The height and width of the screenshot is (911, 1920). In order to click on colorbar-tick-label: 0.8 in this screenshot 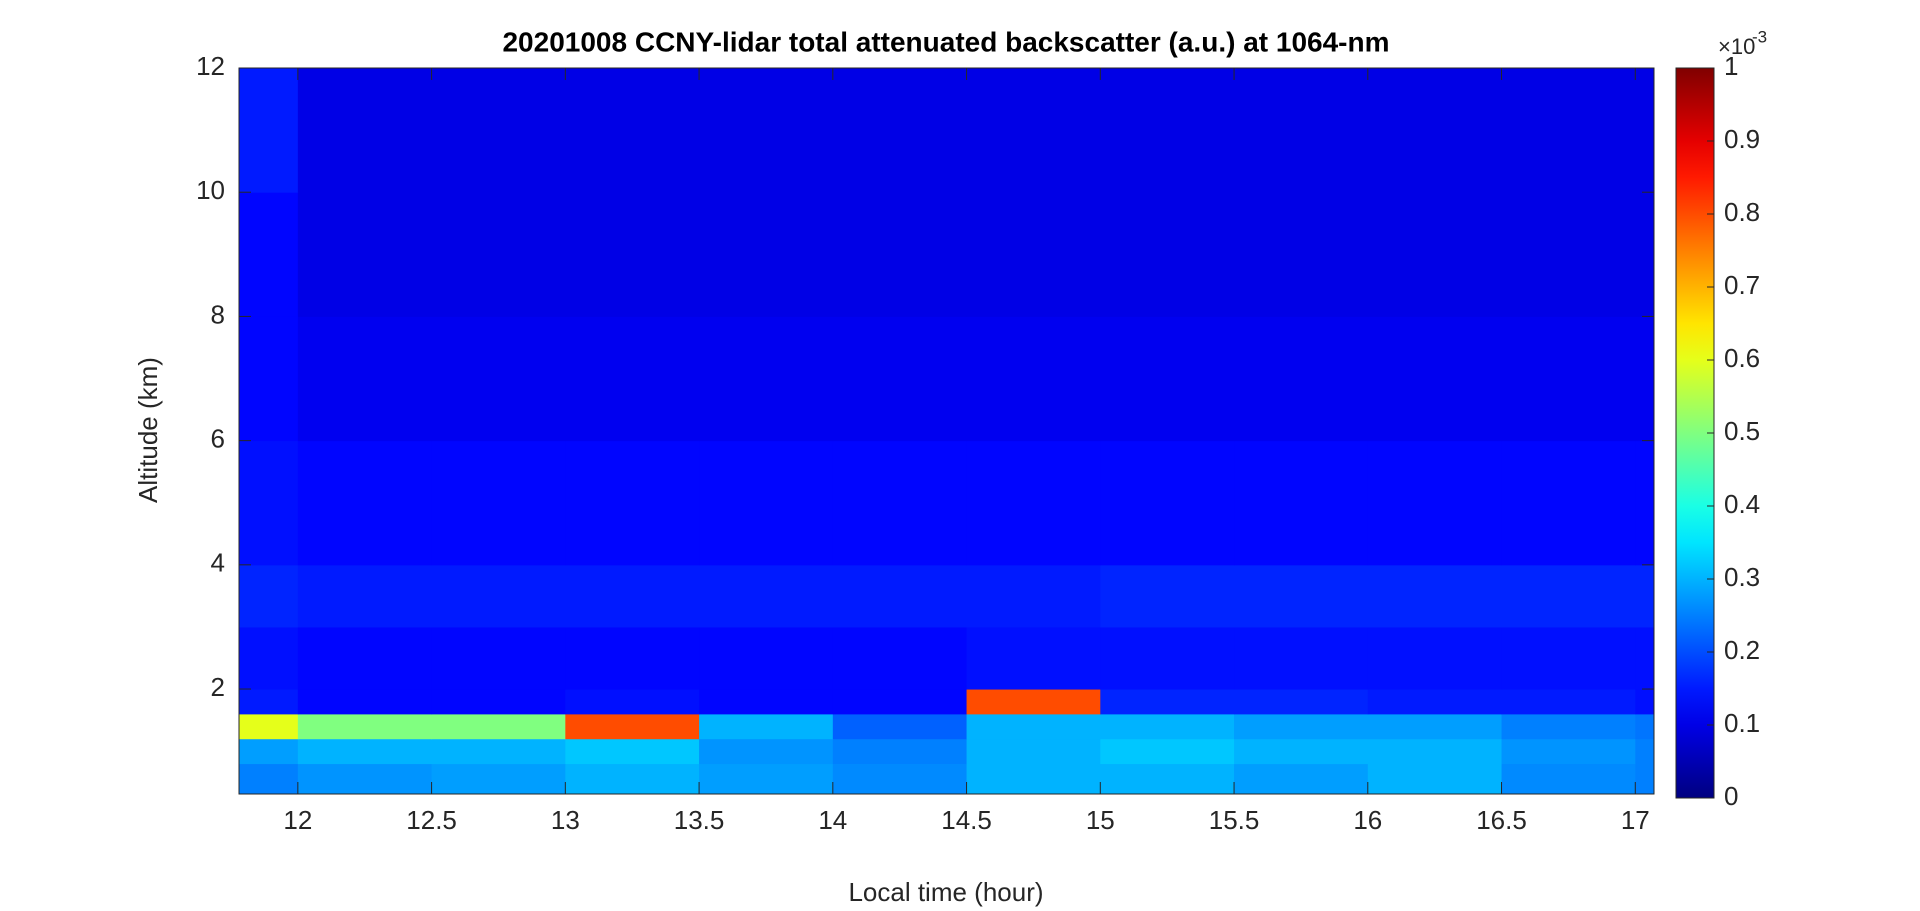, I will do `click(1742, 212)`.